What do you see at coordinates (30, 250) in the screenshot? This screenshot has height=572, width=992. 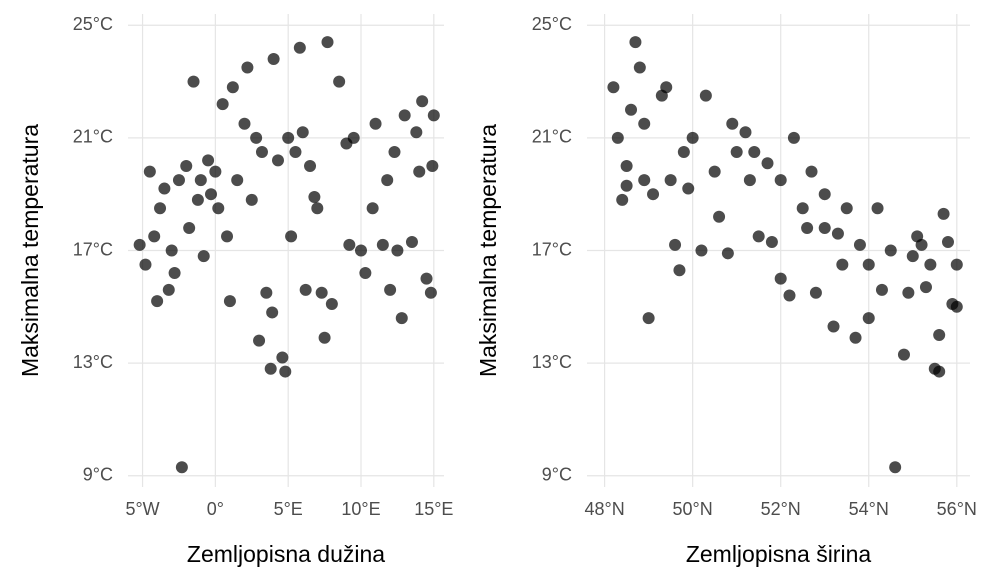 I see `y-axis-title: Maksimalna temperatura` at bounding box center [30, 250].